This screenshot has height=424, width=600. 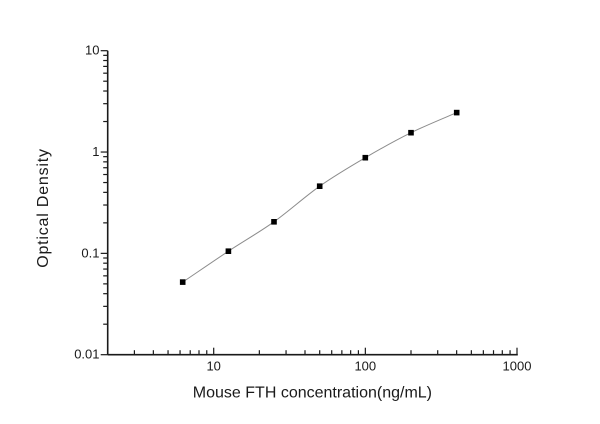 I want to click on x-tick-label: 100, so click(x=365, y=366).